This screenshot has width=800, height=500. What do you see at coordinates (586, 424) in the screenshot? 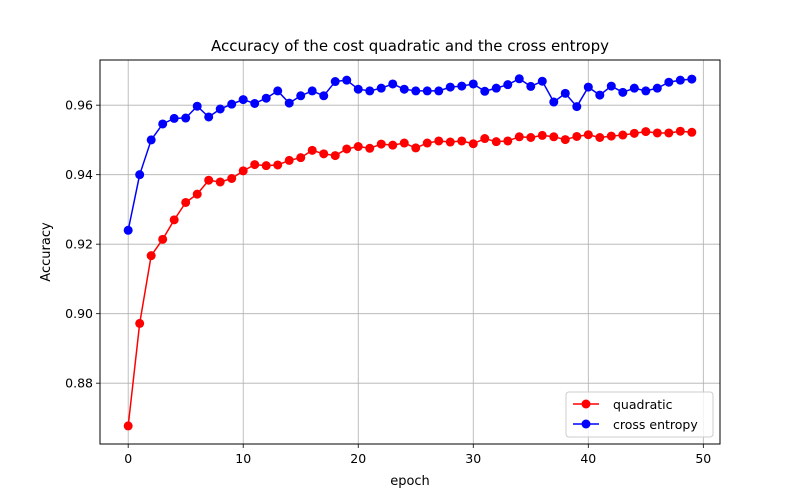
I see `legend-marker-cross-entropy` at bounding box center [586, 424].